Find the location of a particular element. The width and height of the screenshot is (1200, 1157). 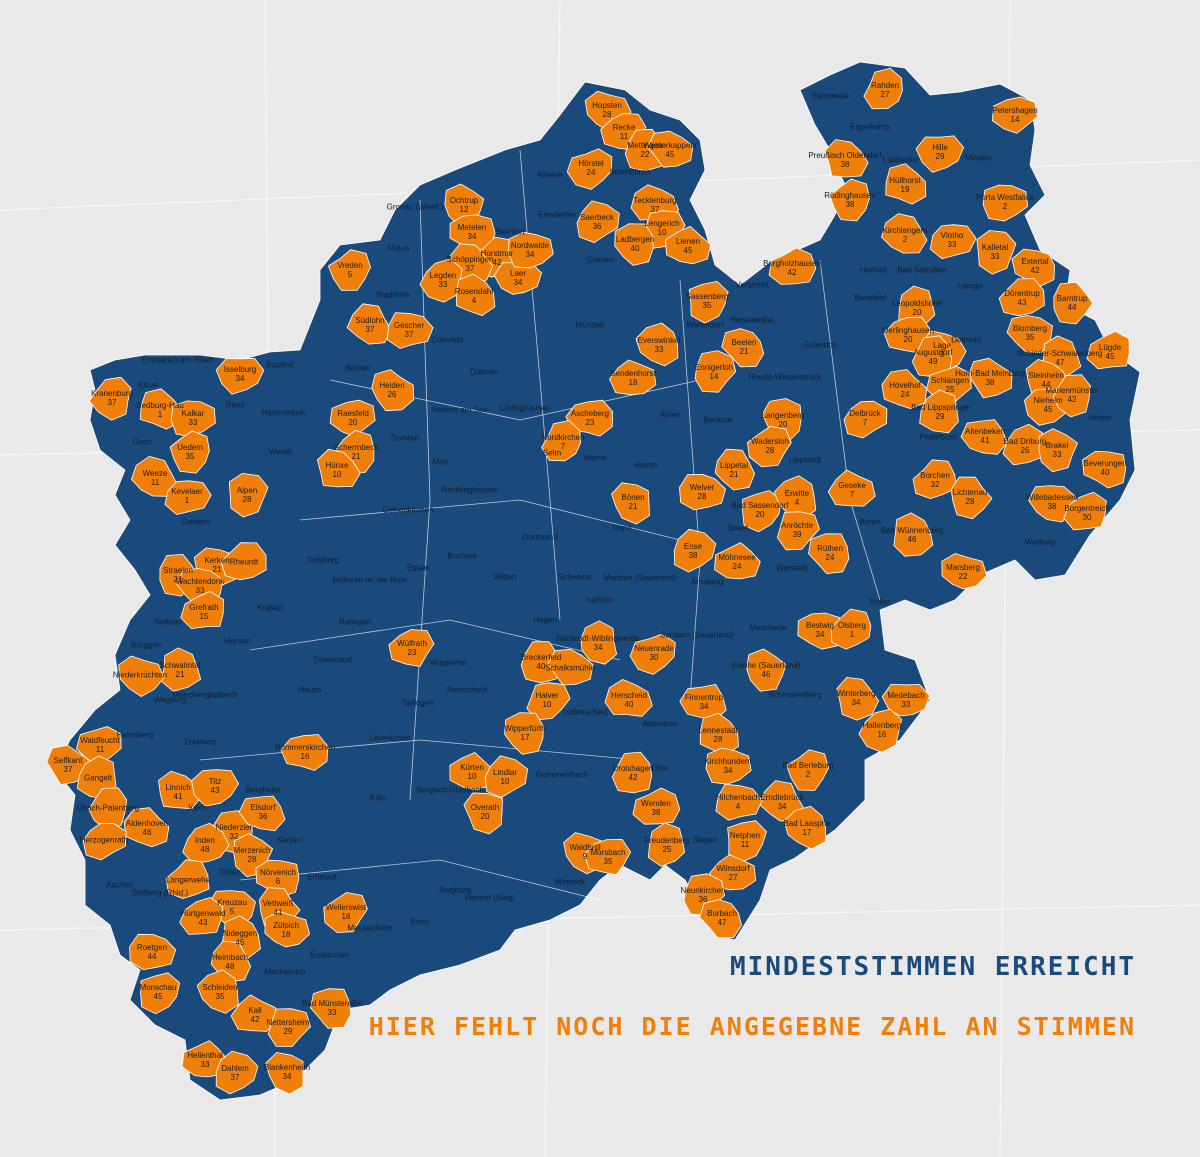

legend-reached: Mindeststimmen erreicht is located at coordinates (932, 967).